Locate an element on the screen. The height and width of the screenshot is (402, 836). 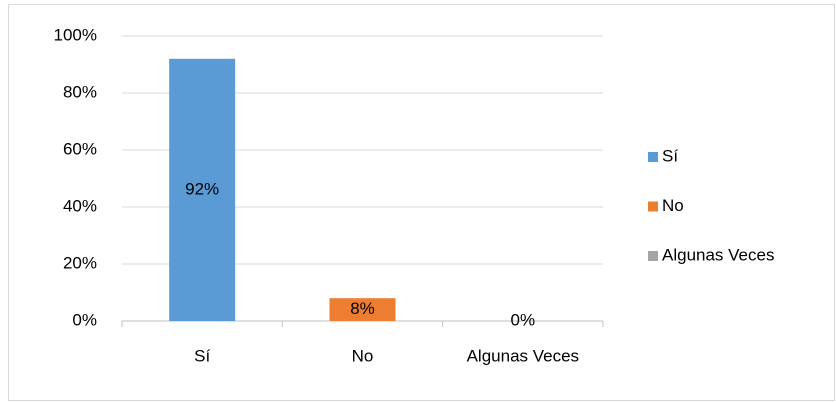
legend-label: No is located at coordinates (673, 205).